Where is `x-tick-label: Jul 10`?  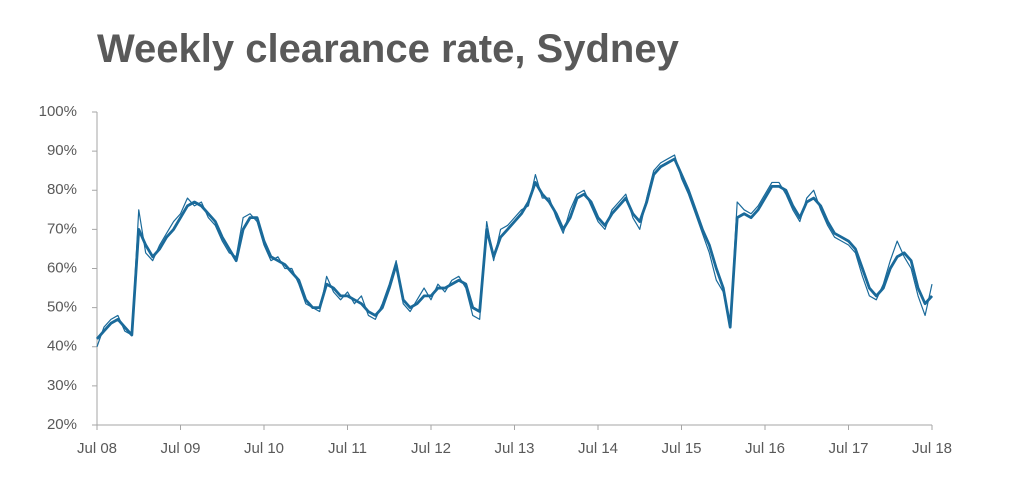
x-tick-label: Jul 10 is located at coordinates (264, 448).